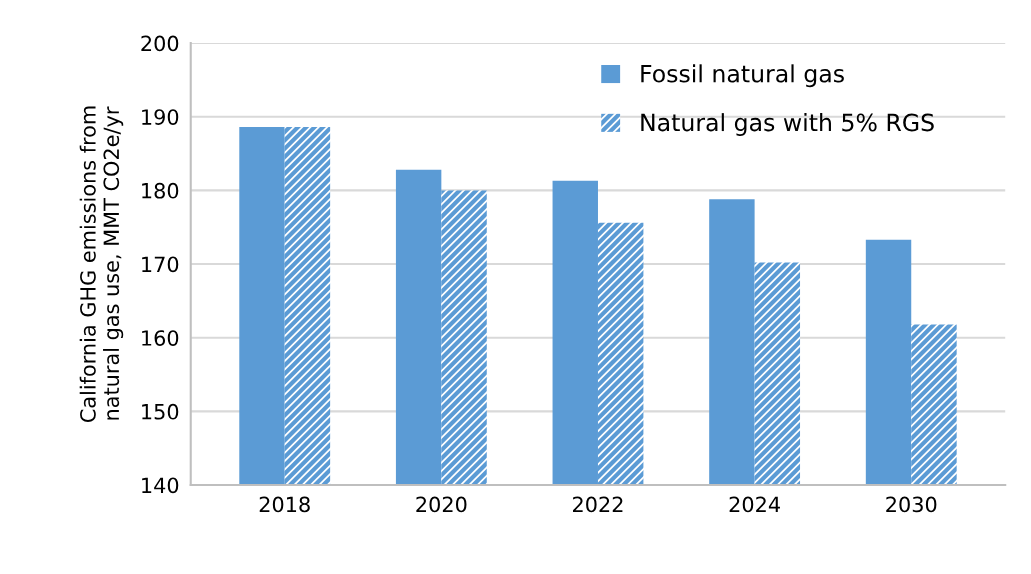 This screenshot has width=1031, height=574. I want to click on legend-label: Natural gas with 5% RGS, so click(787, 124).